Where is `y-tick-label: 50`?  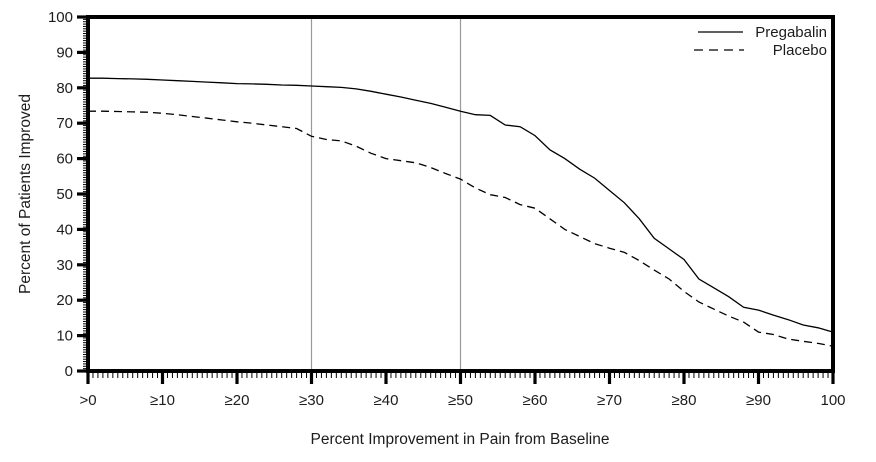 y-tick-label: 50 is located at coordinates (64, 194).